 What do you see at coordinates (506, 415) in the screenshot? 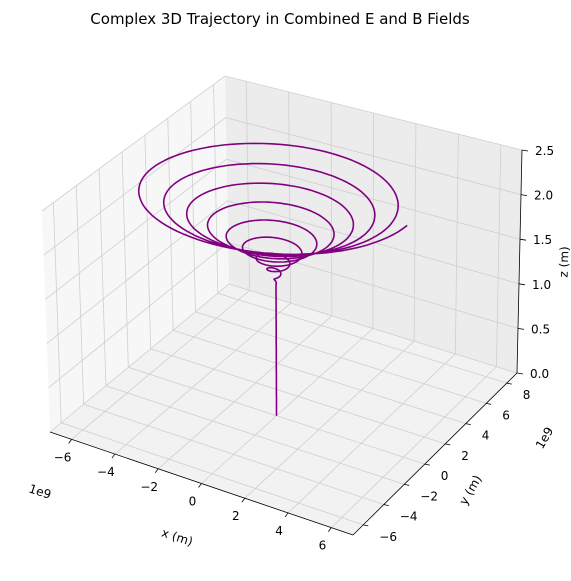
I see `y-tick-label: 6` at bounding box center [506, 415].